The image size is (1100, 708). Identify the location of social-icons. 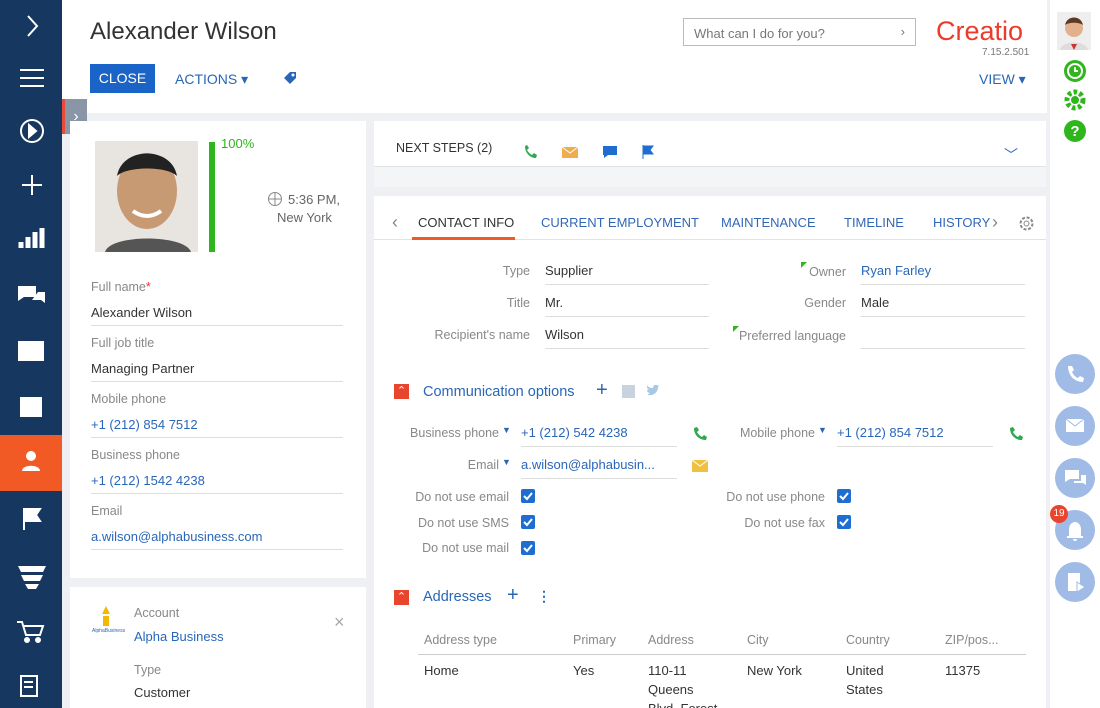
(642, 392).